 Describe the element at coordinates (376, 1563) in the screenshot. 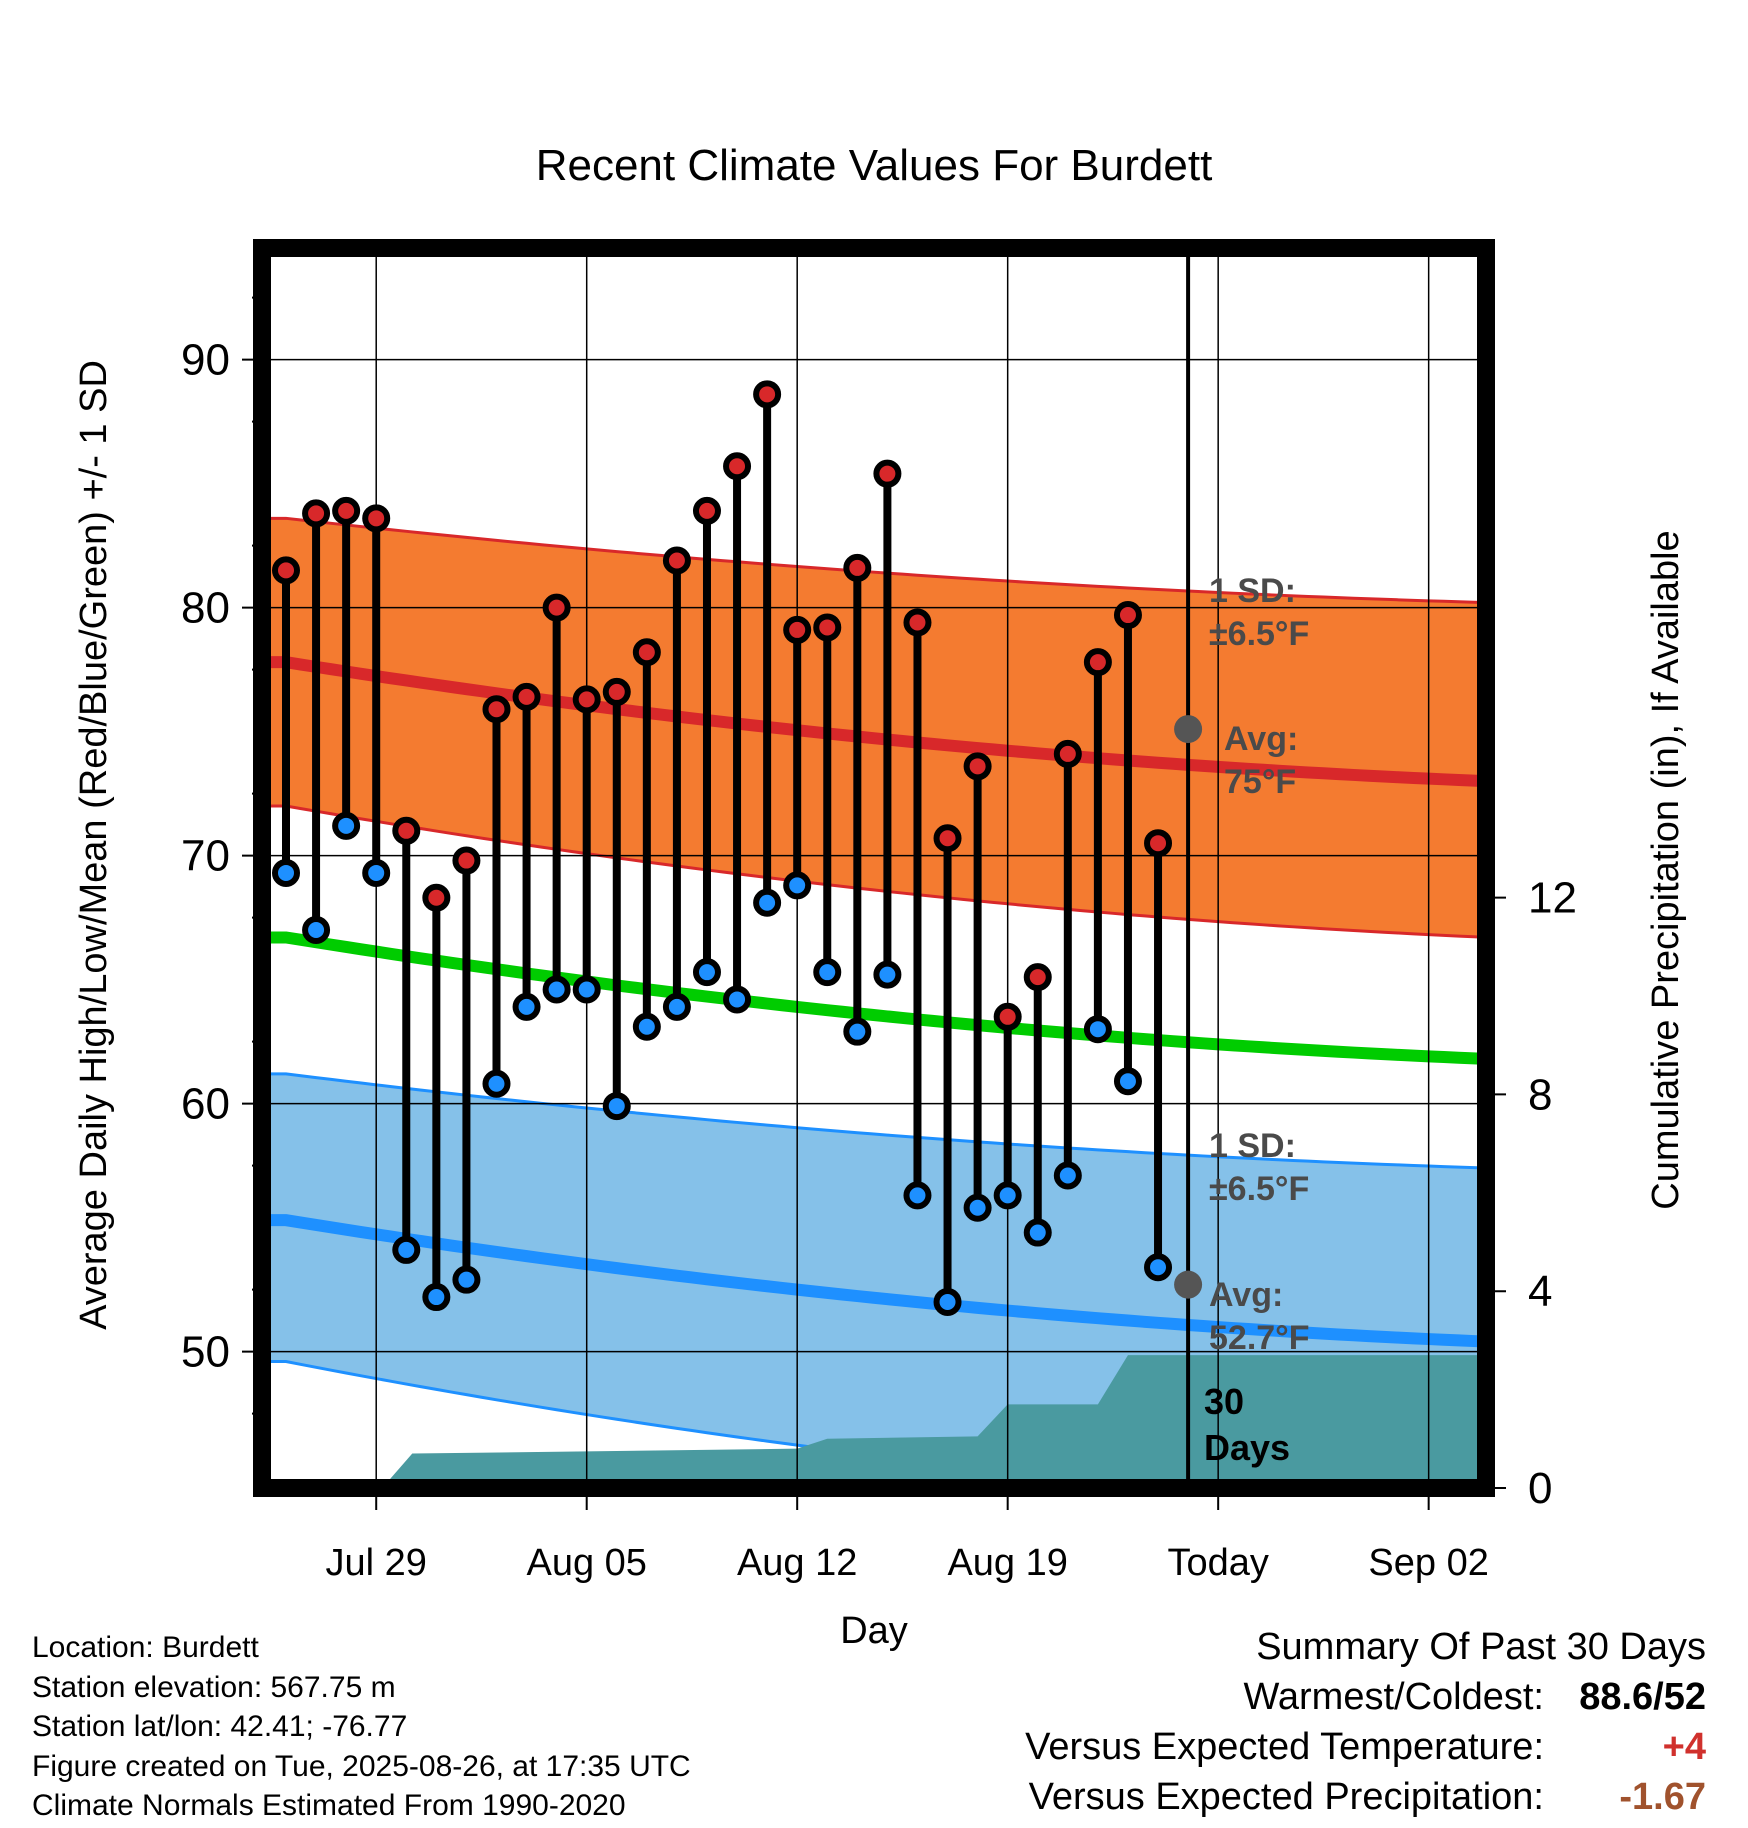

I see `x-tick-label: Jul 29` at that location.